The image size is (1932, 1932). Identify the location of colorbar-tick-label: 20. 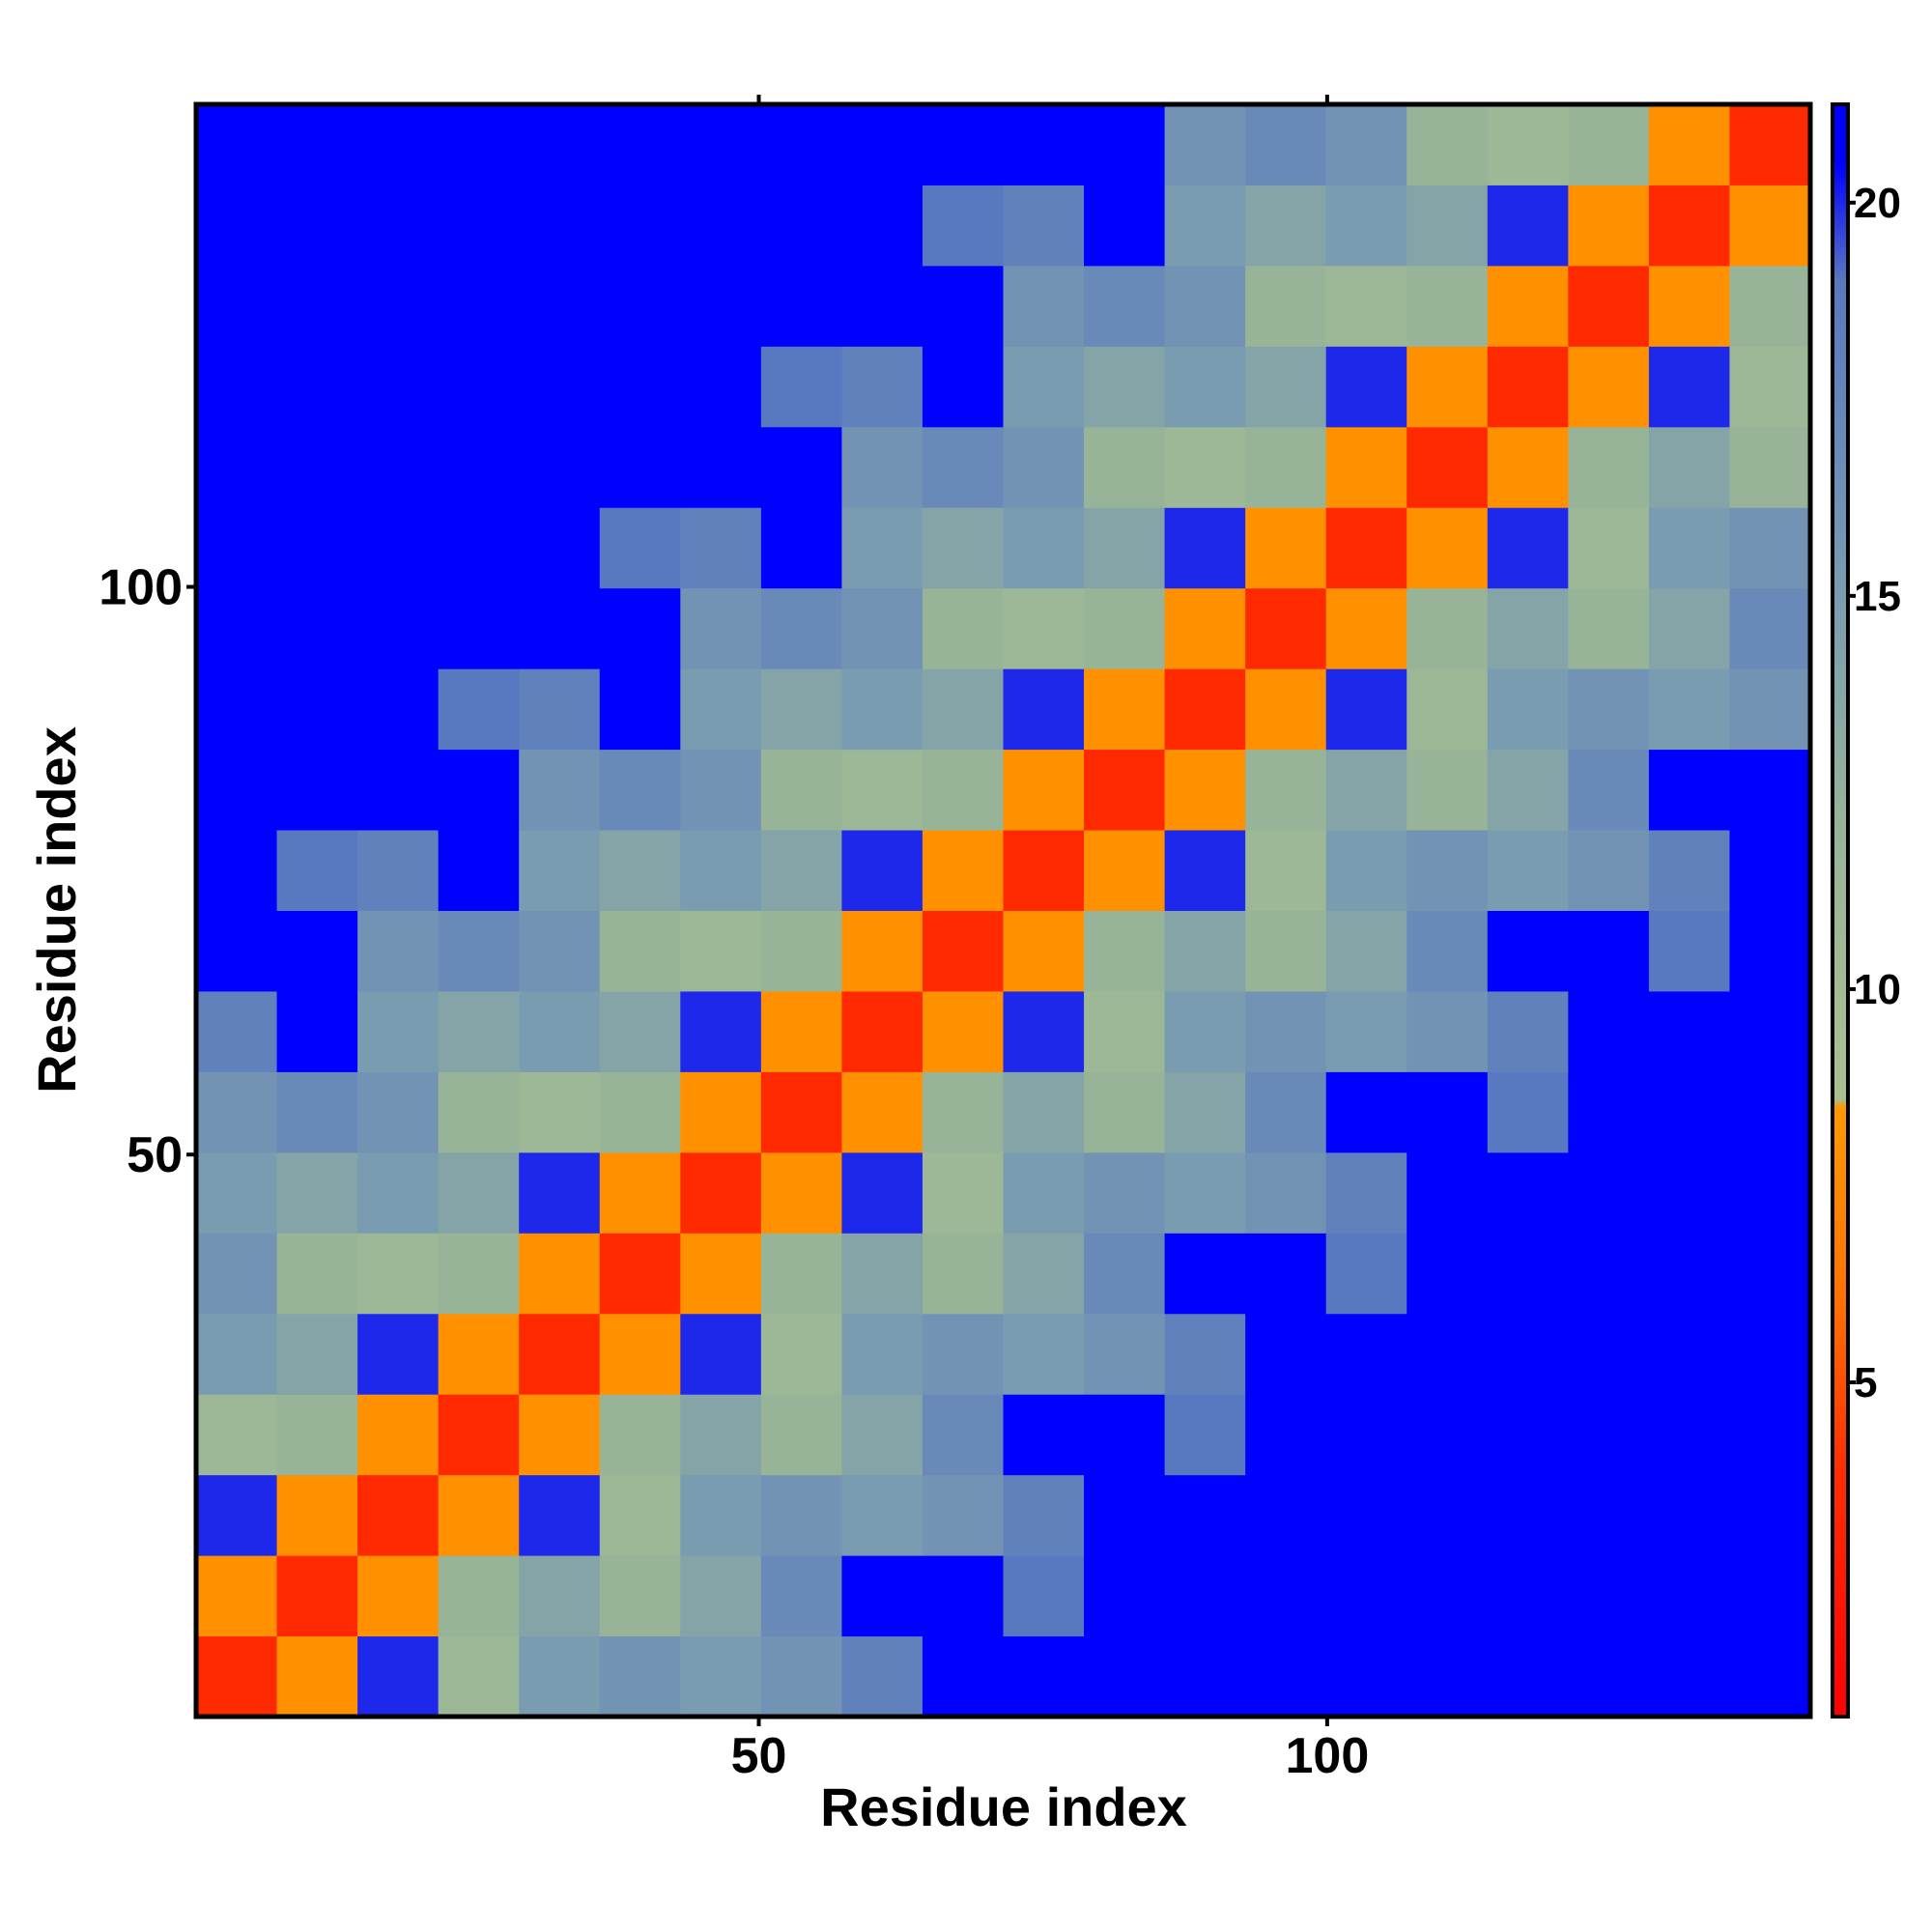
(1877, 203).